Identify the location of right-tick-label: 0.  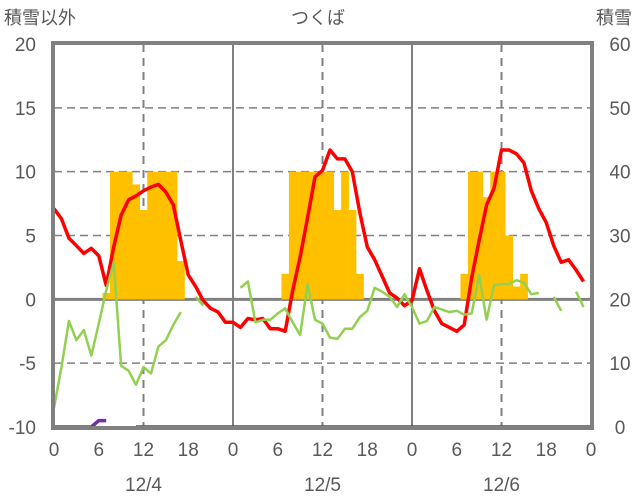
(620, 428).